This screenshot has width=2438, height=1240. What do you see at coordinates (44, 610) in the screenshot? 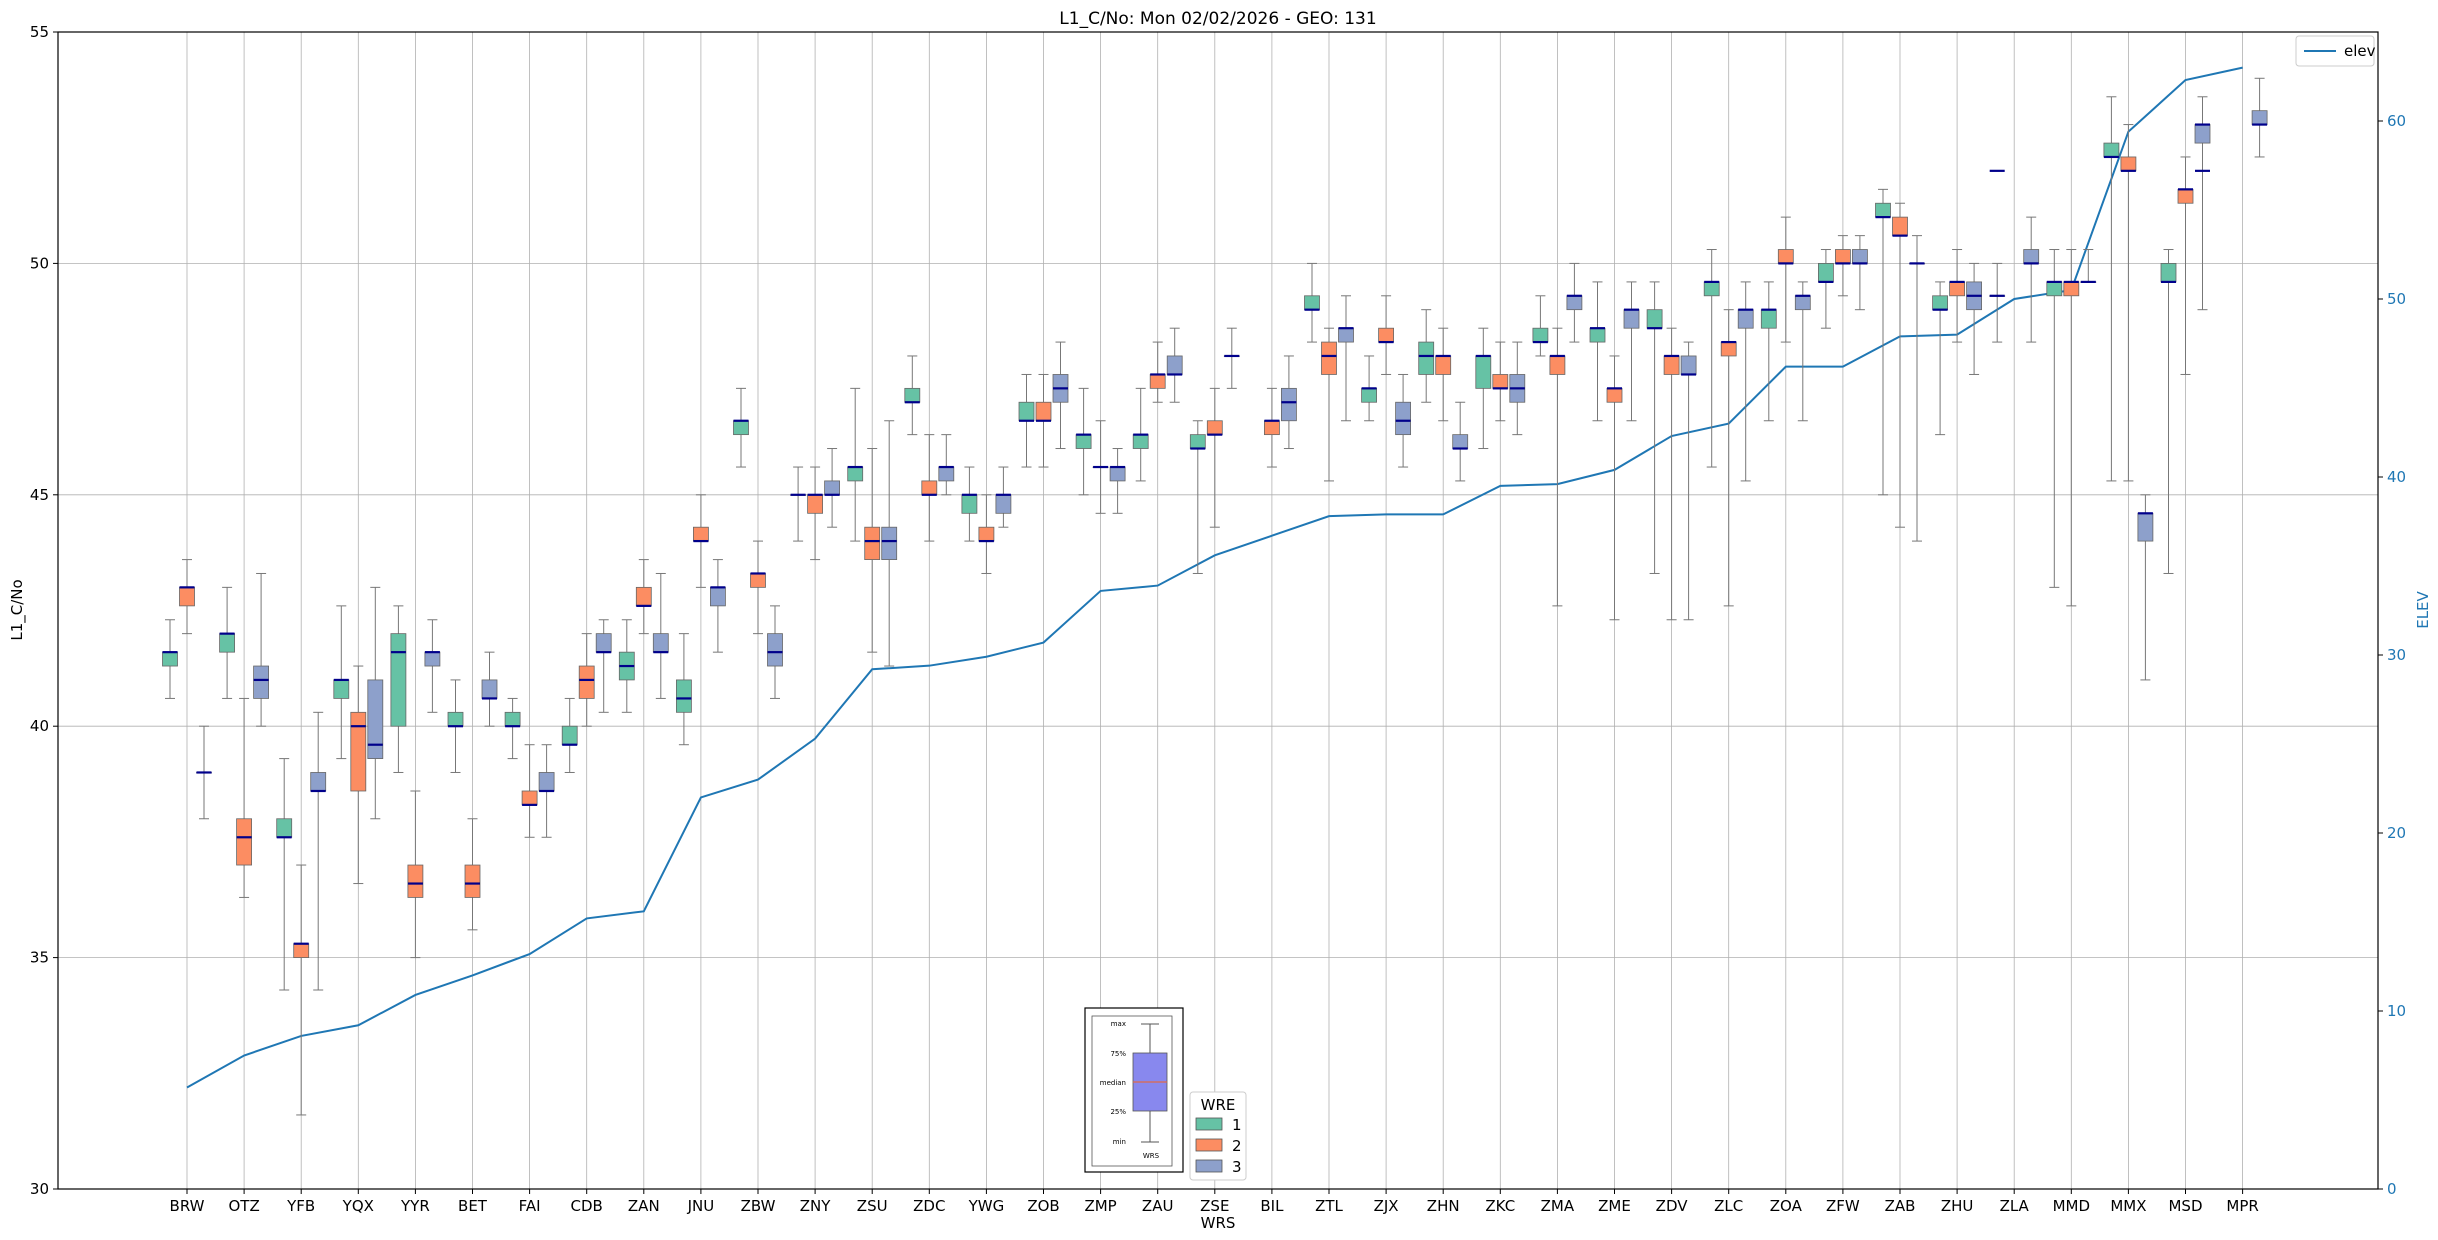
I see `y-axis-ticks: 30 35 40 45 50 55` at bounding box center [44, 610].